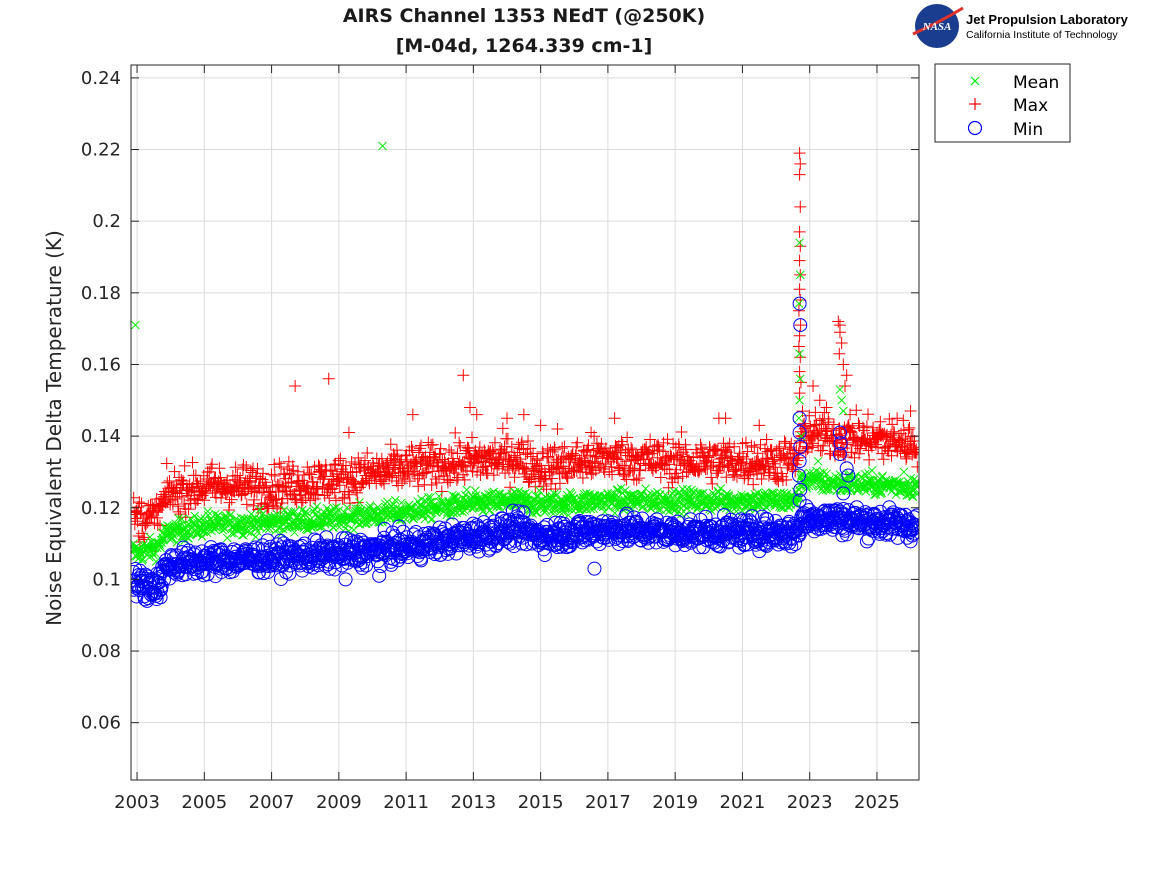 This screenshot has width=1167, height=875. What do you see at coordinates (743, 802) in the screenshot?
I see `x-tick-label: 2021` at bounding box center [743, 802].